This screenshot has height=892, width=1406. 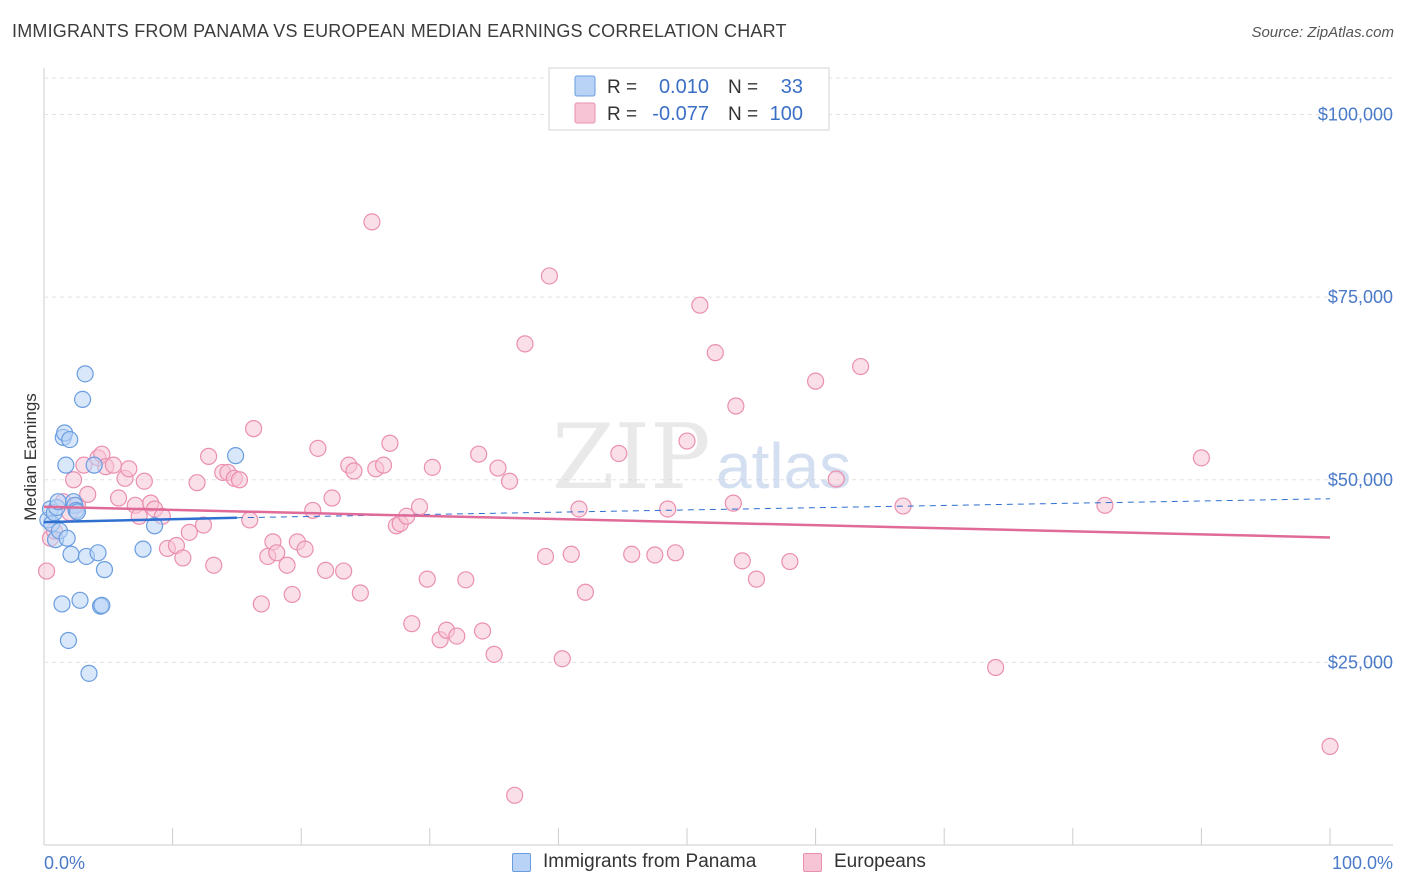 What do you see at coordinates (743, 114) in the screenshot?
I see `legend-n-label-2: N =` at bounding box center [743, 114].